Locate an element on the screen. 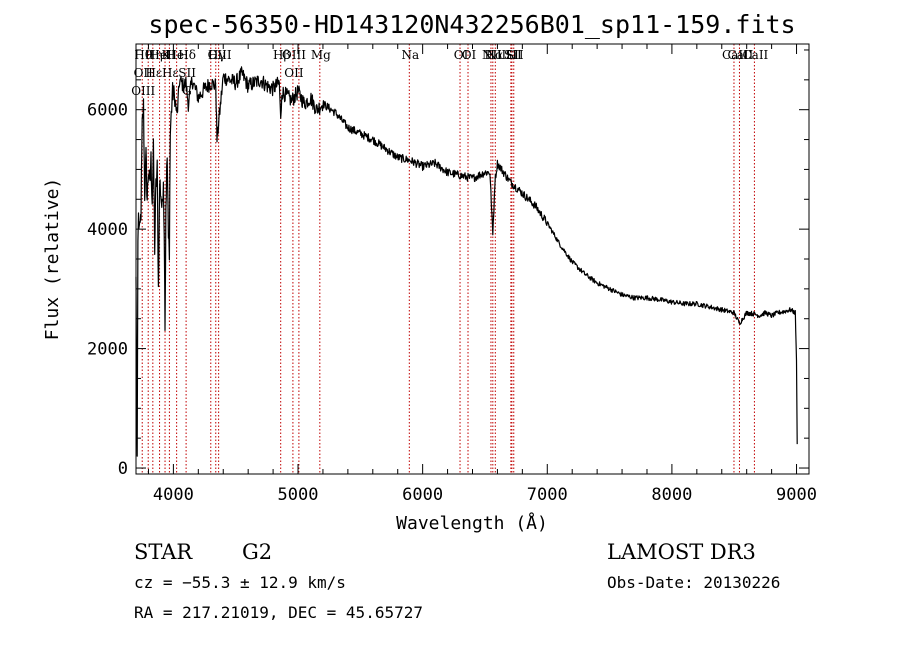 The height and width of the screenshot is (649, 900). line-label: Li is located at coordinates (512, 55).